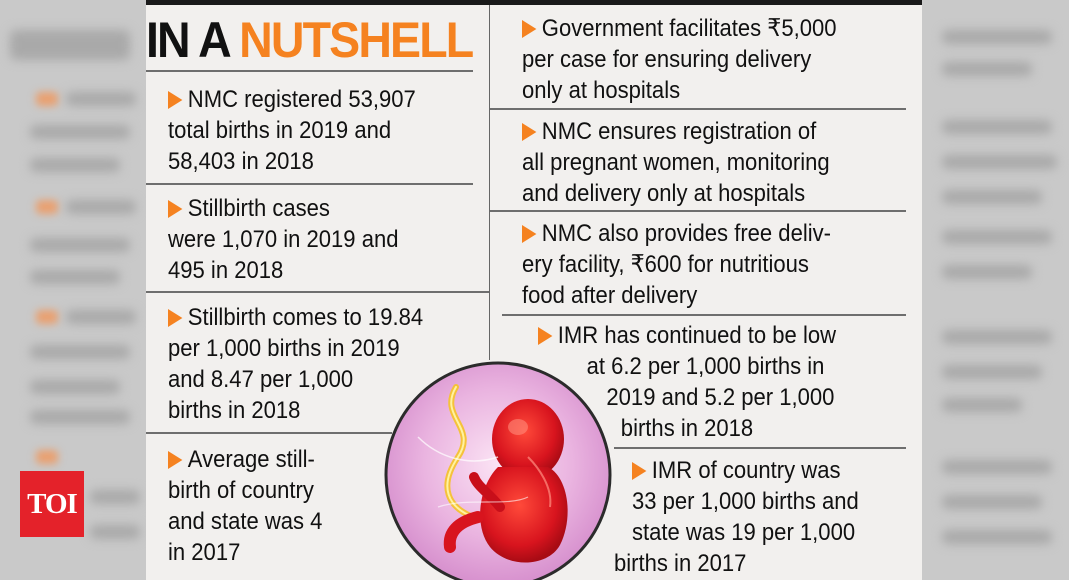 The height and width of the screenshot is (580, 1069). Describe the element at coordinates (489, 182) in the screenshot. I see `column-divider` at that location.